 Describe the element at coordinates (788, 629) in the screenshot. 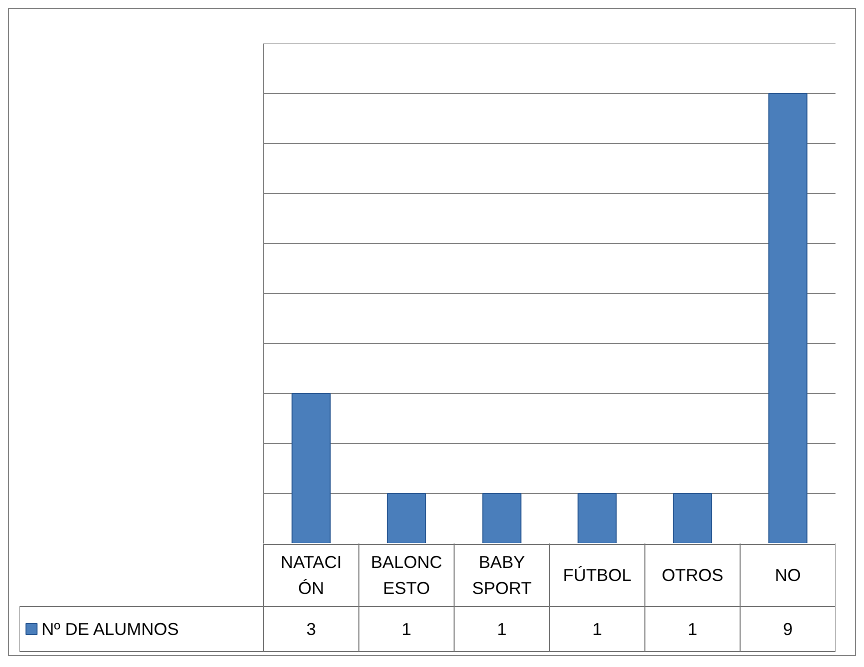

I see `data-label: 9` at that location.